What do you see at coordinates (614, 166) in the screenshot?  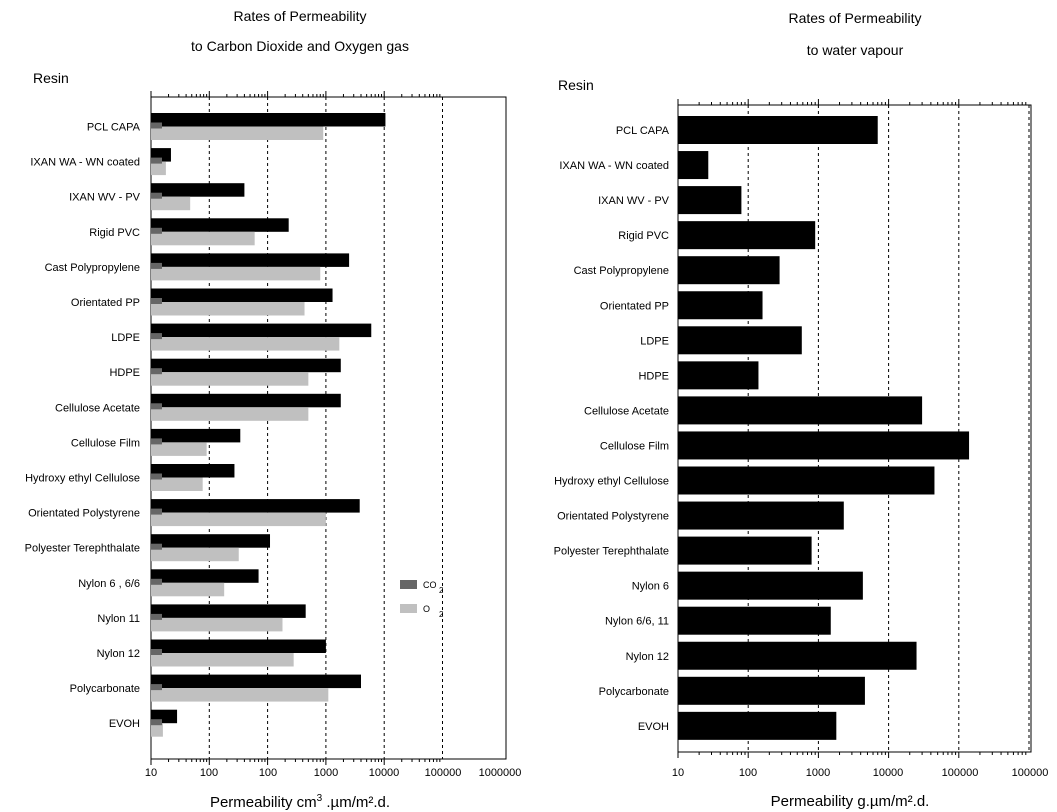 I see `right-category-label: IXAN WA - WN coated` at bounding box center [614, 166].